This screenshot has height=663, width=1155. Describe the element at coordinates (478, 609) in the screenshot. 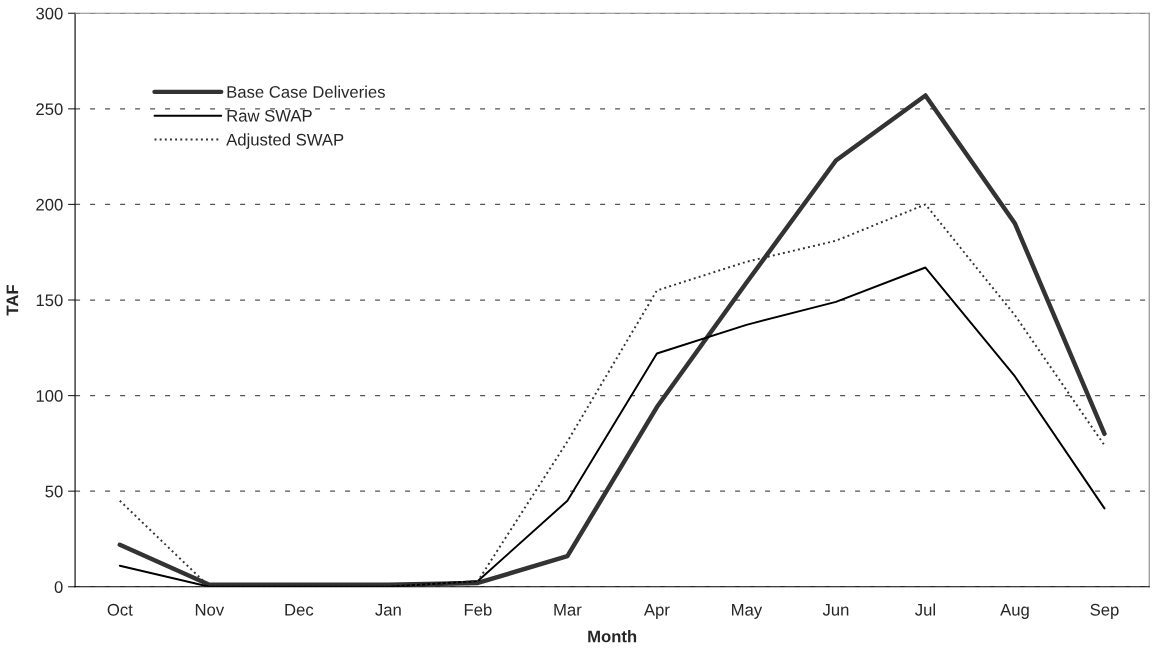

I see `x-tick-label: Feb` at that location.